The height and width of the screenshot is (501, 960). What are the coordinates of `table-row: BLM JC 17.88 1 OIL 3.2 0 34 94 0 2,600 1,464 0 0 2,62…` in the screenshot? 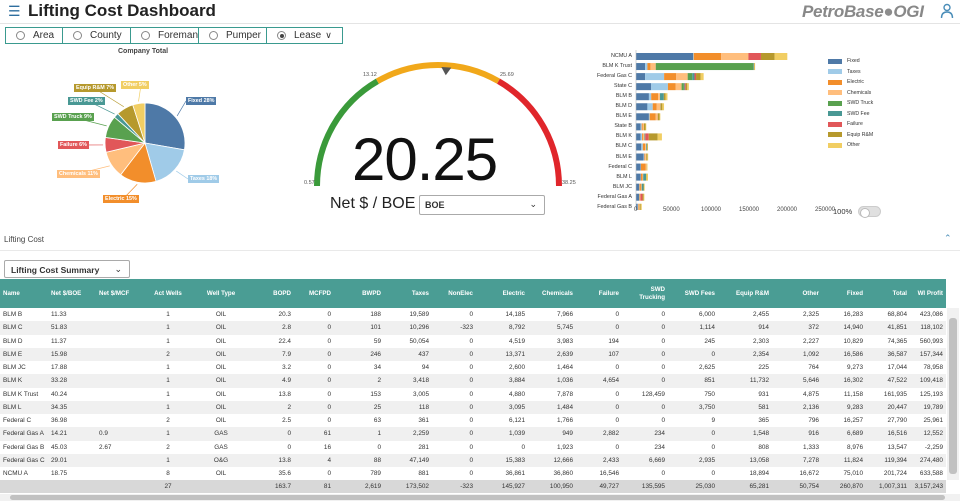 It's located at (473, 367).